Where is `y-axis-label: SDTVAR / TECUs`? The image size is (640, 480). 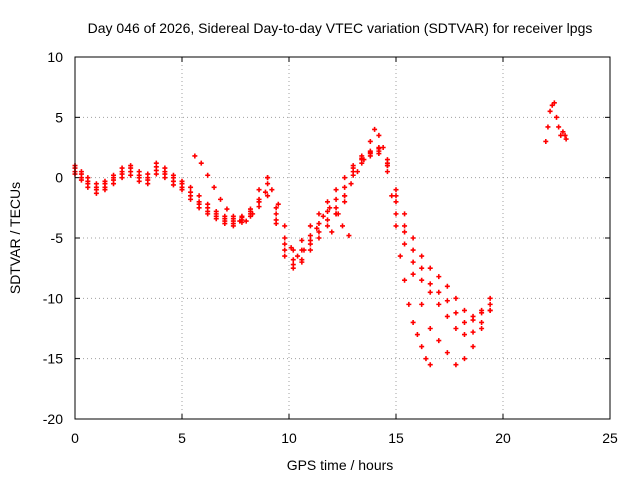 y-axis-label: SDTVAR / TECUs is located at coordinates (15, 238).